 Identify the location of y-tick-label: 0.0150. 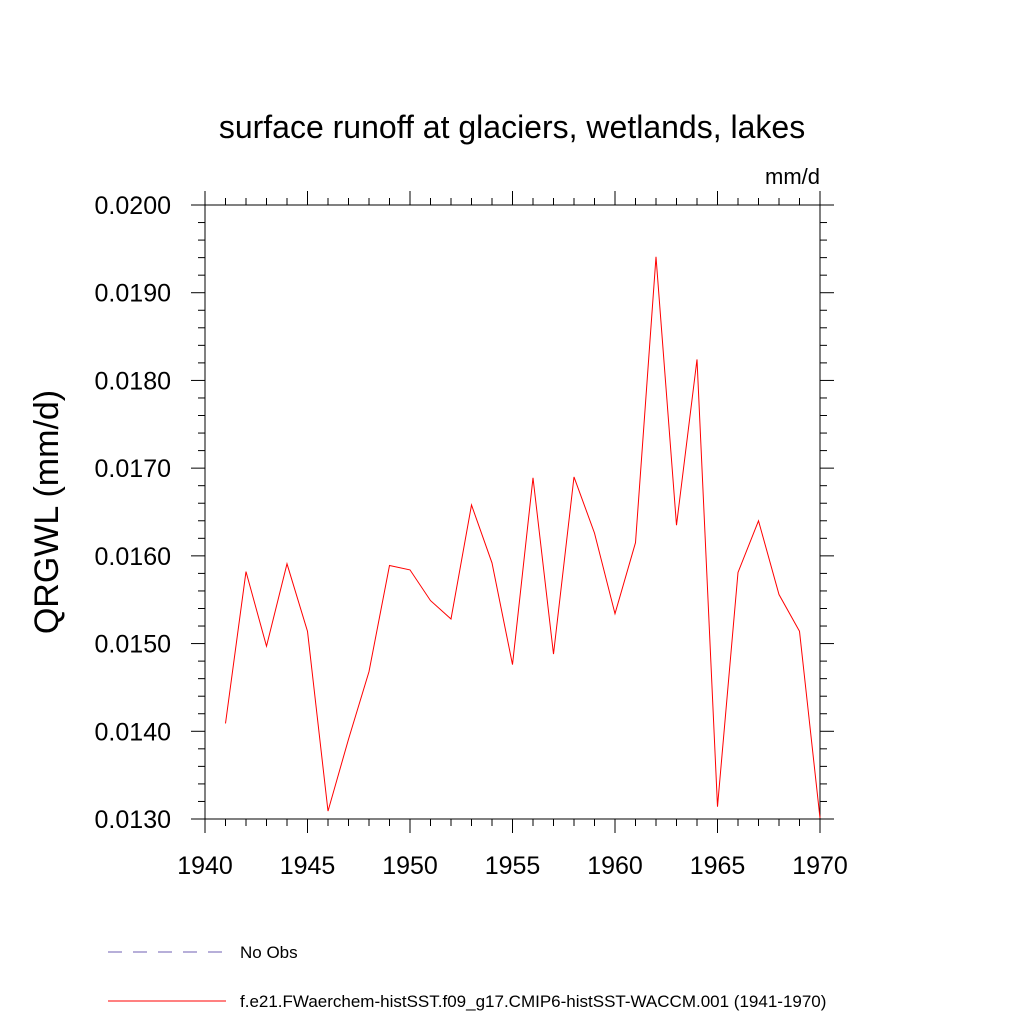
(133, 645).